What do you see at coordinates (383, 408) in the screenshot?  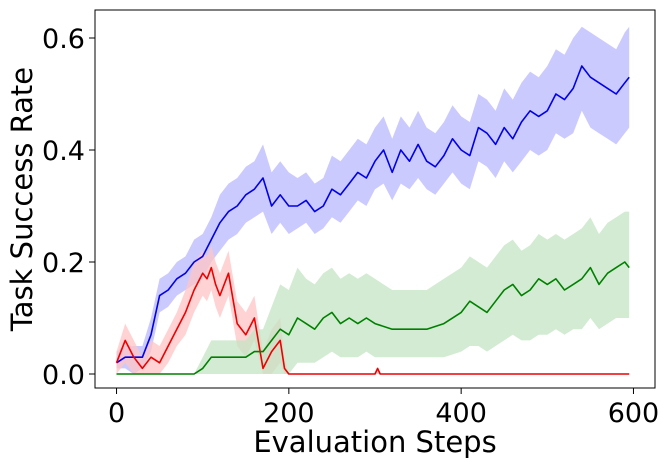 I see `x-axis-ticks: 0 200 400 600` at bounding box center [383, 408].